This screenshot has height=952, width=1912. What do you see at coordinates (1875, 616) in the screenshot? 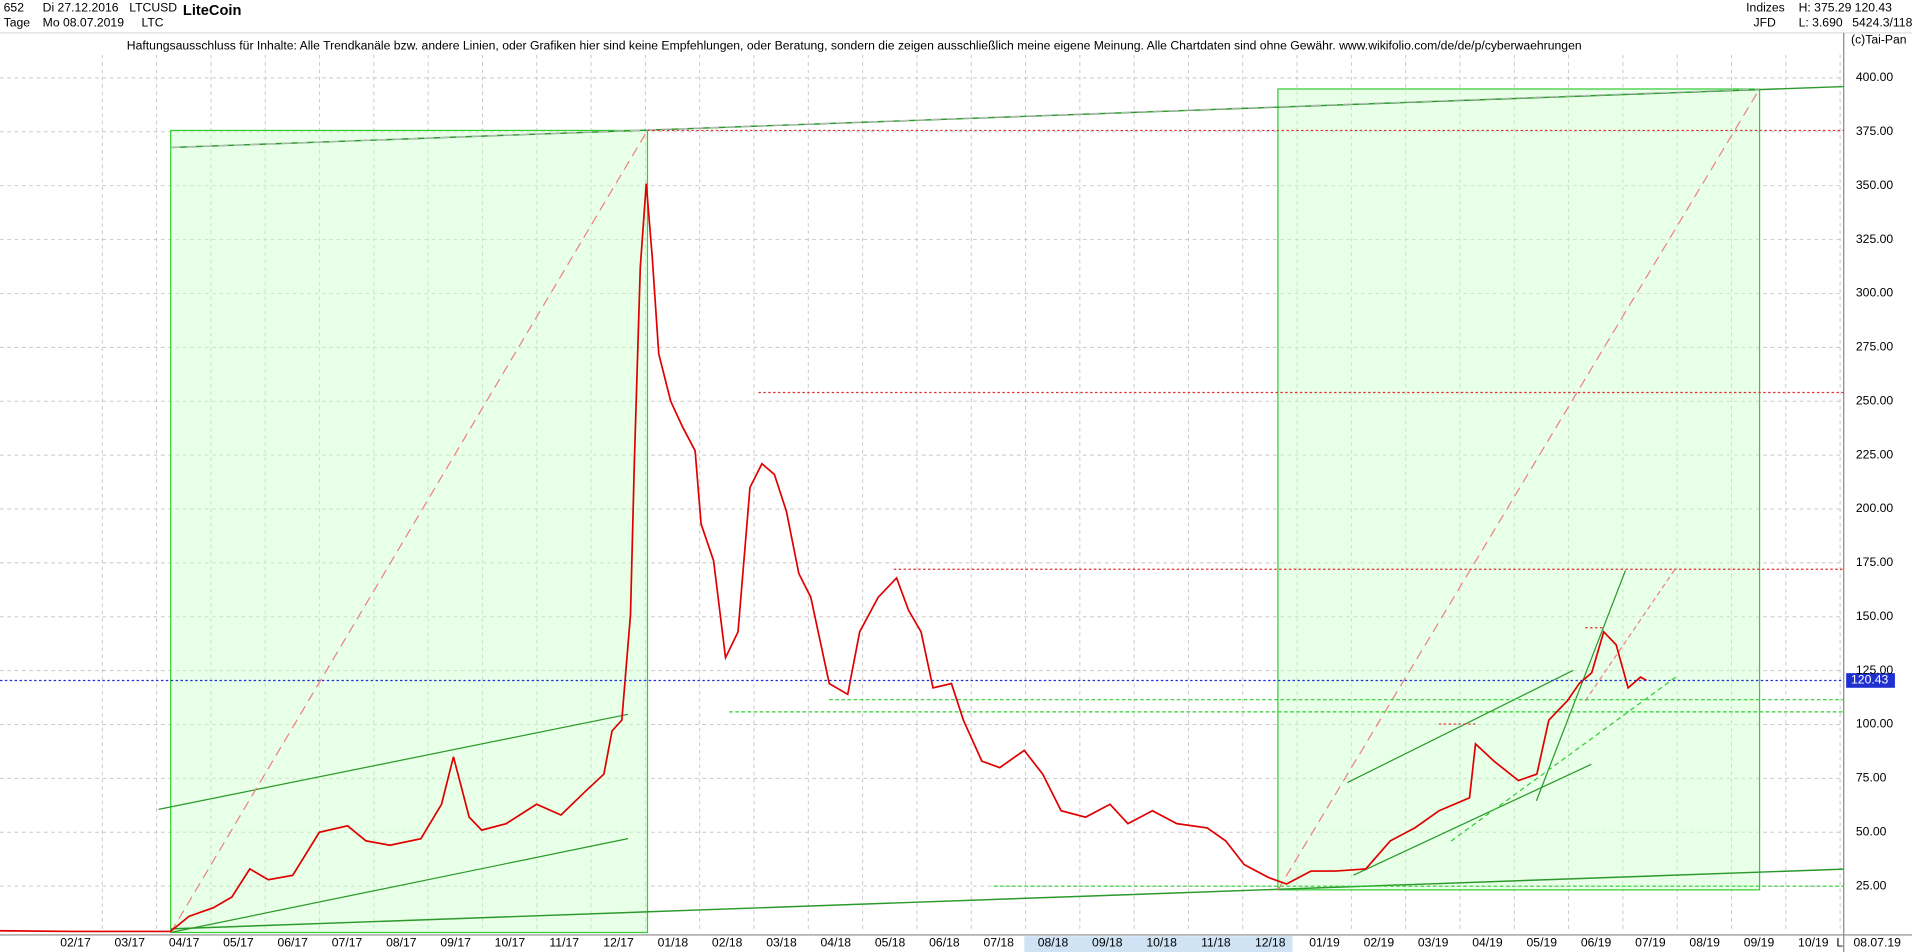
I see `y-tick-label: 150.00` at bounding box center [1875, 616].